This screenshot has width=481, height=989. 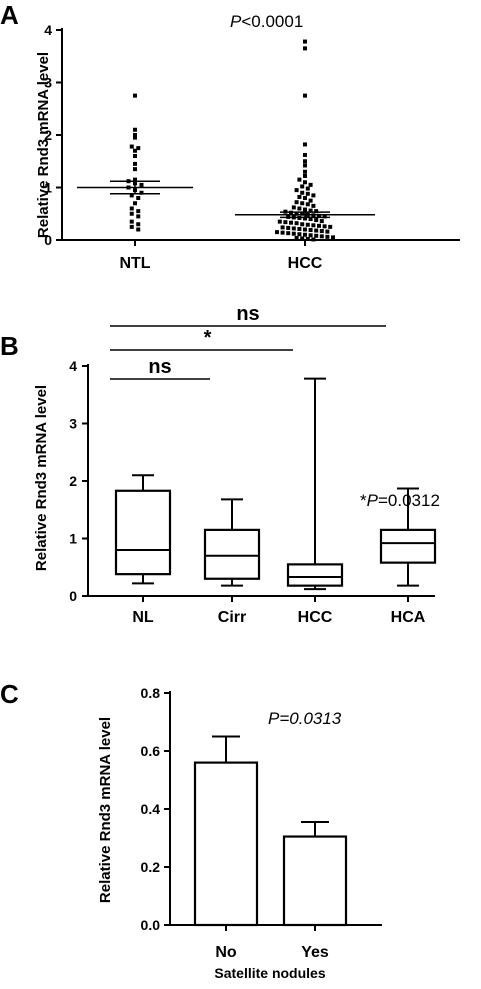 What do you see at coordinates (151, 925) in the screenshot?
I see `panel-c-y-tick-label: 0.0` at bounding box center [151, 925].